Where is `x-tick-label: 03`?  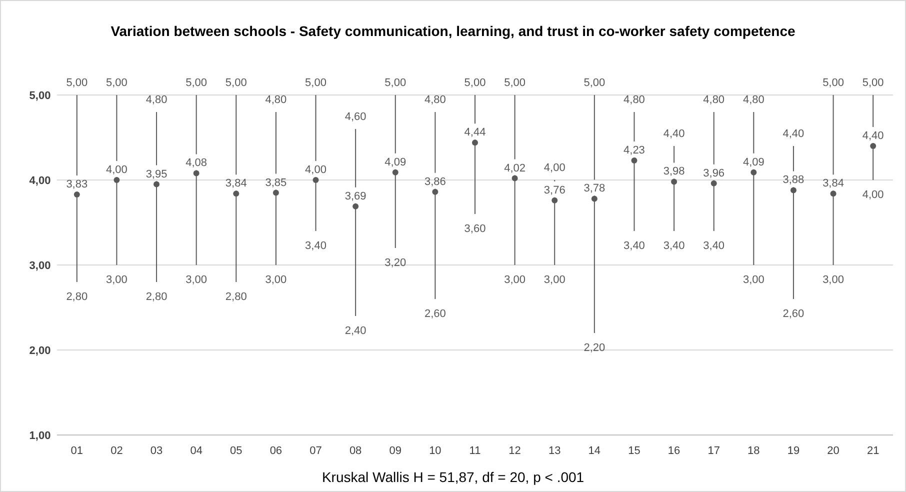 x-tick-label: 03 is located at coordinates (156, 451).